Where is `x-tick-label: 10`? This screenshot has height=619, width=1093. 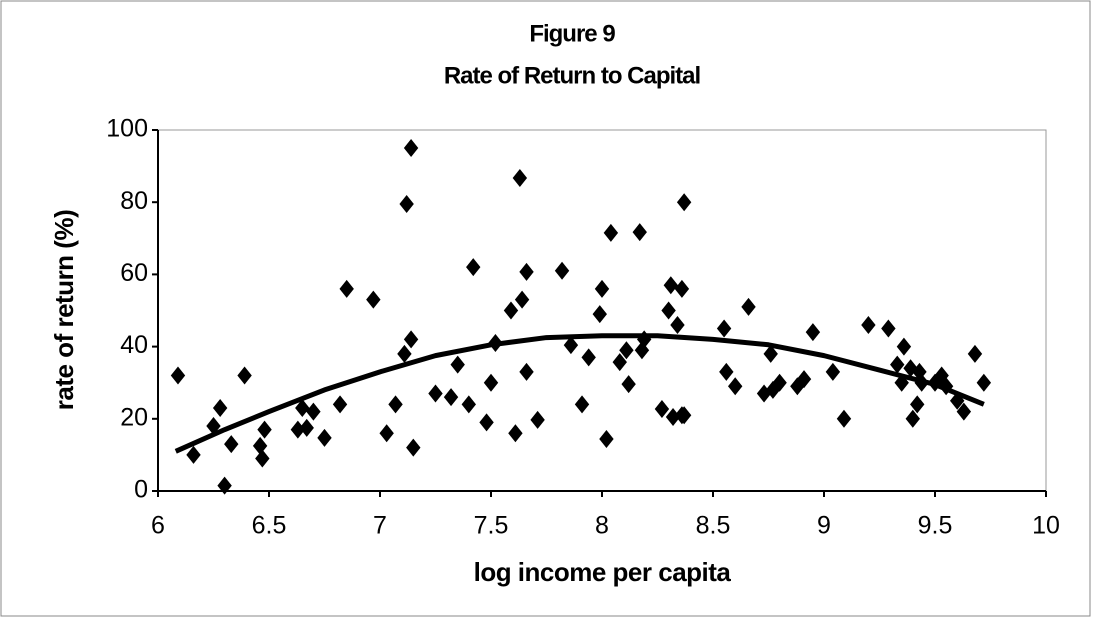
x-tick-label: 10 is located at coordinates (1046, 526).